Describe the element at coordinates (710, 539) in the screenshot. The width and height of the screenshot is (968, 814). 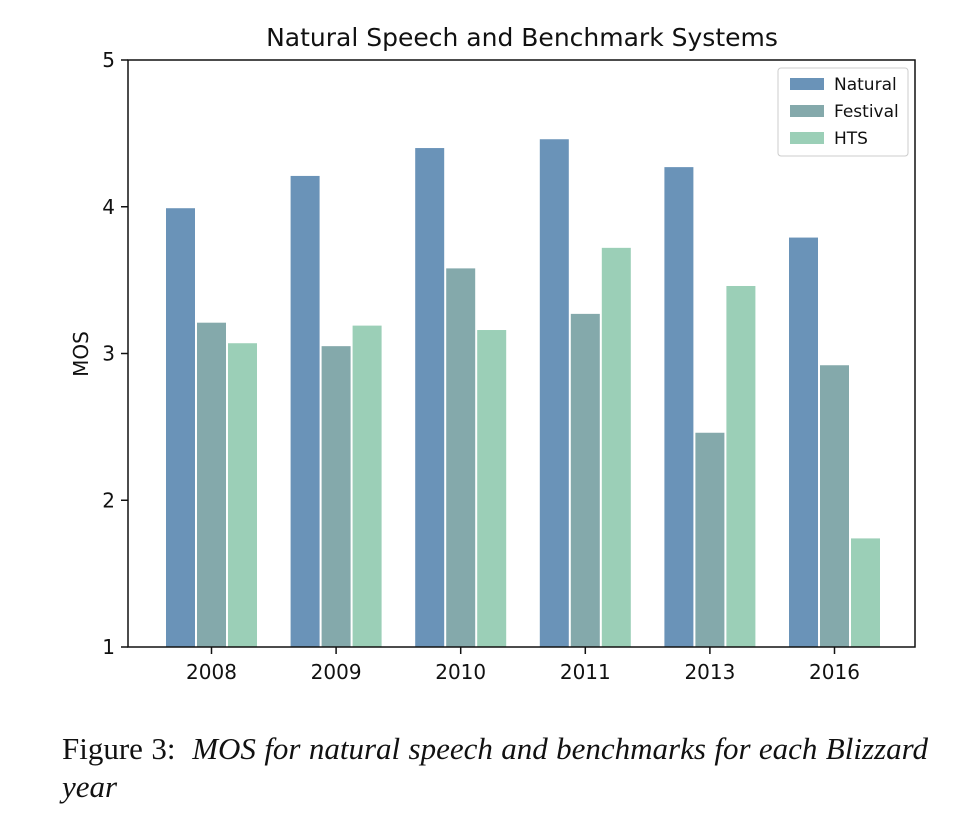
I see `bar-festival-2013` at that location.